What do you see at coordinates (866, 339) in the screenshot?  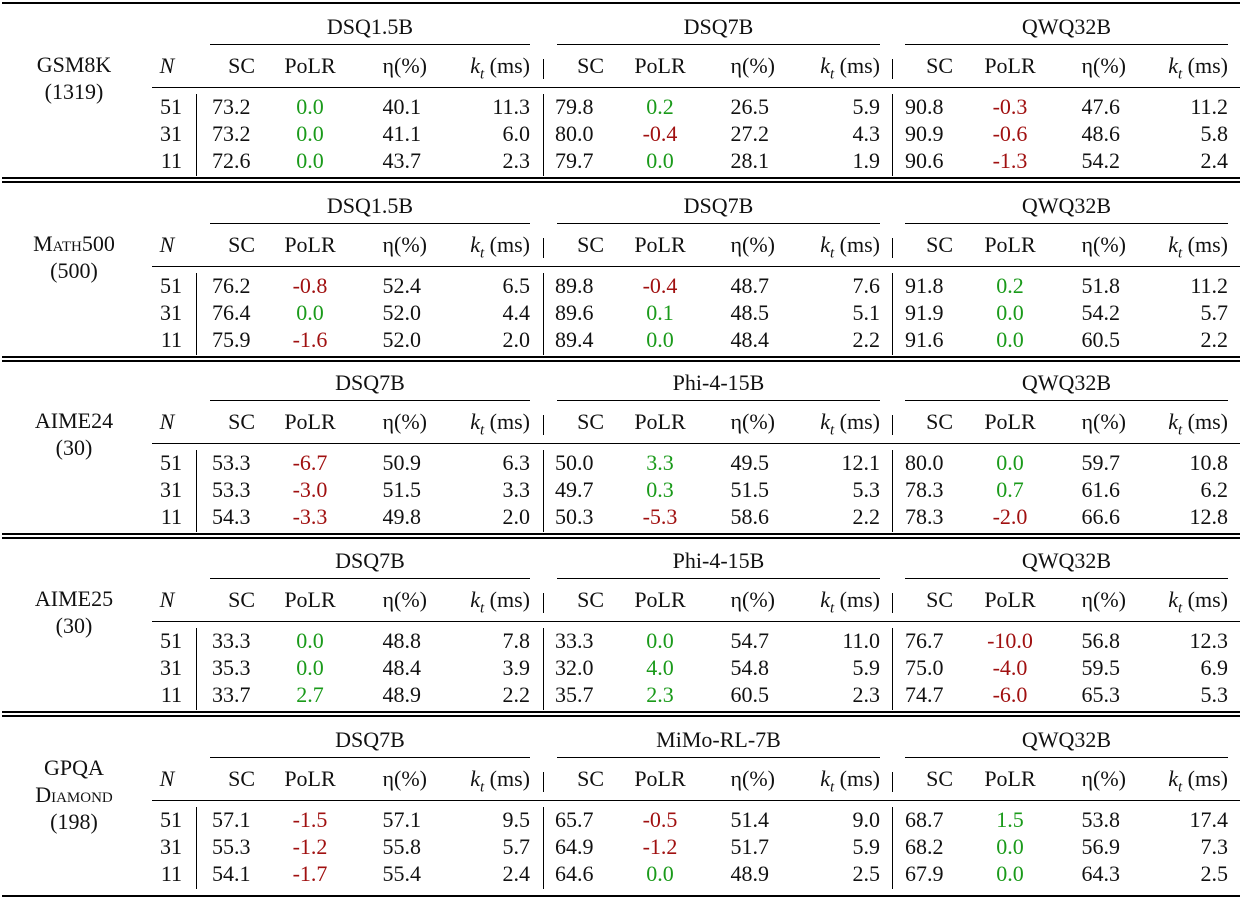 I see `kt-value: 2.2` at bounding box center [866, 339].